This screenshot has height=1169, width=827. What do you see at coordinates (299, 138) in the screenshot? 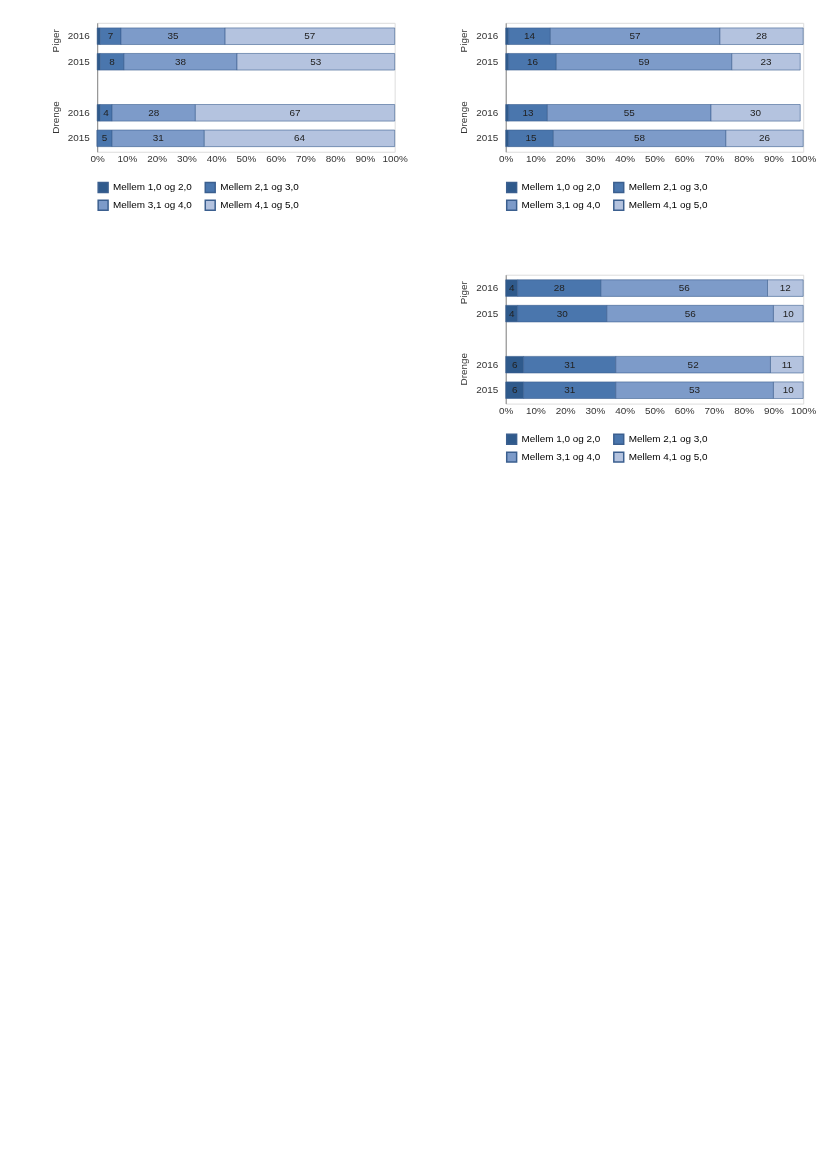
I see `data-label: 64` at bounding box center [299, 138].